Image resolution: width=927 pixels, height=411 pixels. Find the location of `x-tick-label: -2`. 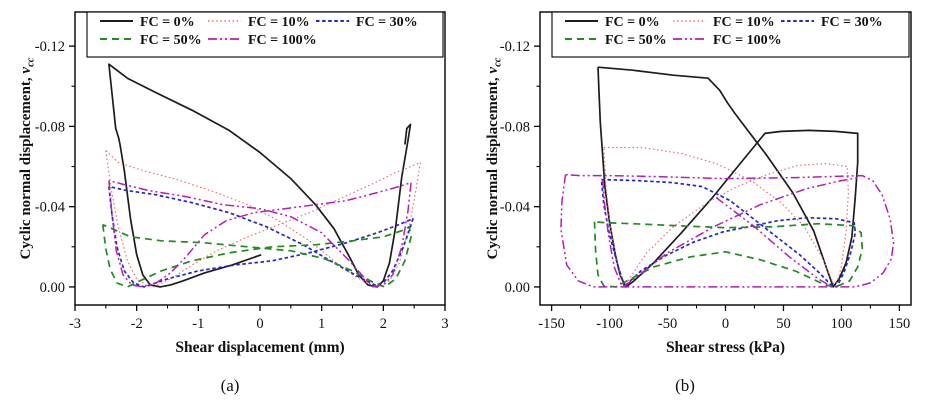

x-tick-label: -2 is located at coordinates (137, 324).